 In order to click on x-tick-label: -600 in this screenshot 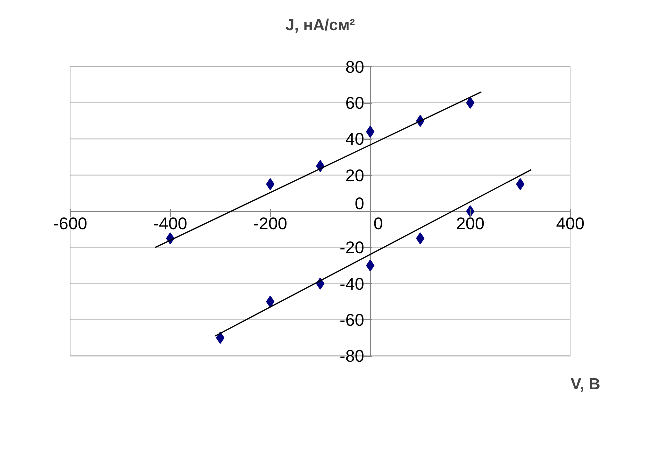, I will do `click(70, 224)`.